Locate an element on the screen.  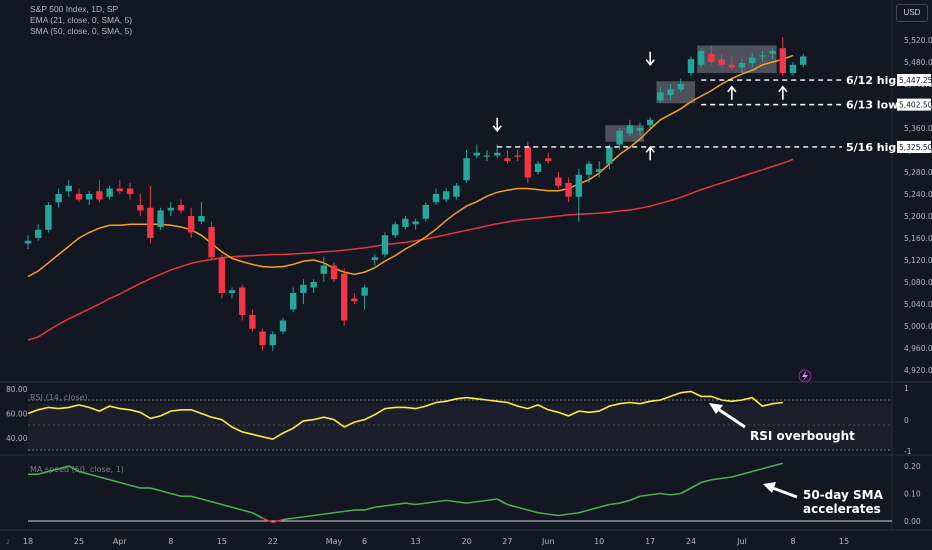
x-tick-label: 25 is located at coordinates (79, 541).